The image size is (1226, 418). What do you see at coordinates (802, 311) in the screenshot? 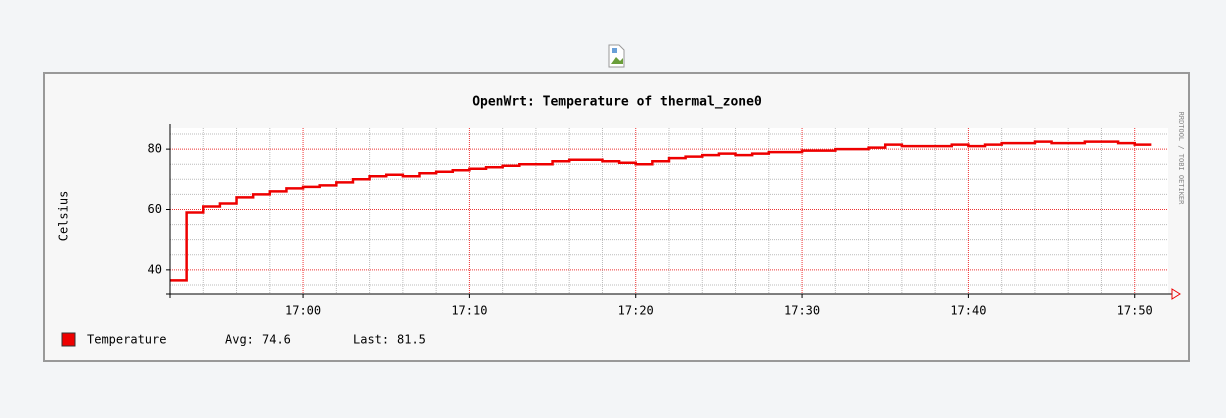
I see `x-tick-label: 17:30` at bounding box center [802, 311].